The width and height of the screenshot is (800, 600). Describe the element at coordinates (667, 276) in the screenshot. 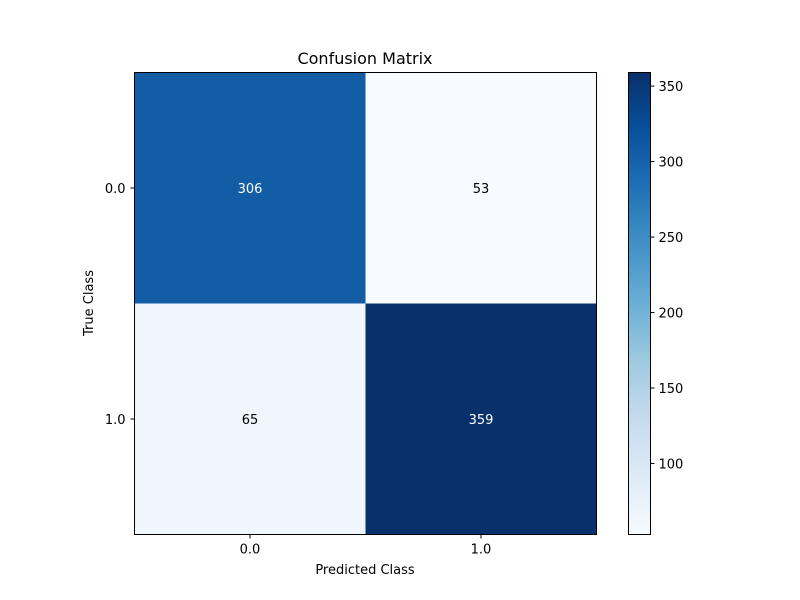

I see `colorbar-ticks: 100 150 200 250 300 350` at that location.